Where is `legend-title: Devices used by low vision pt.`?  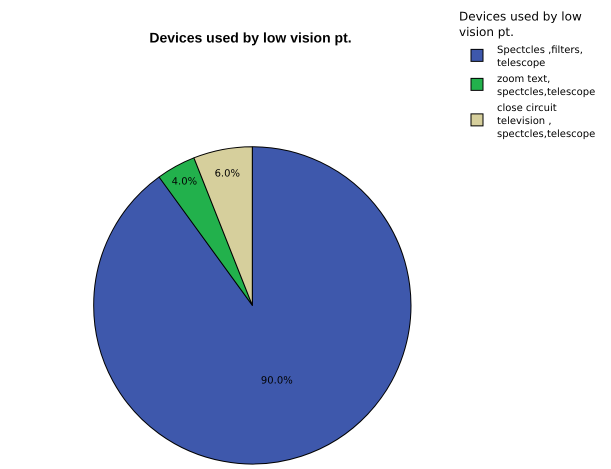 legend-title: Devices used by low vision pt. is located at coordinates (520, 24).